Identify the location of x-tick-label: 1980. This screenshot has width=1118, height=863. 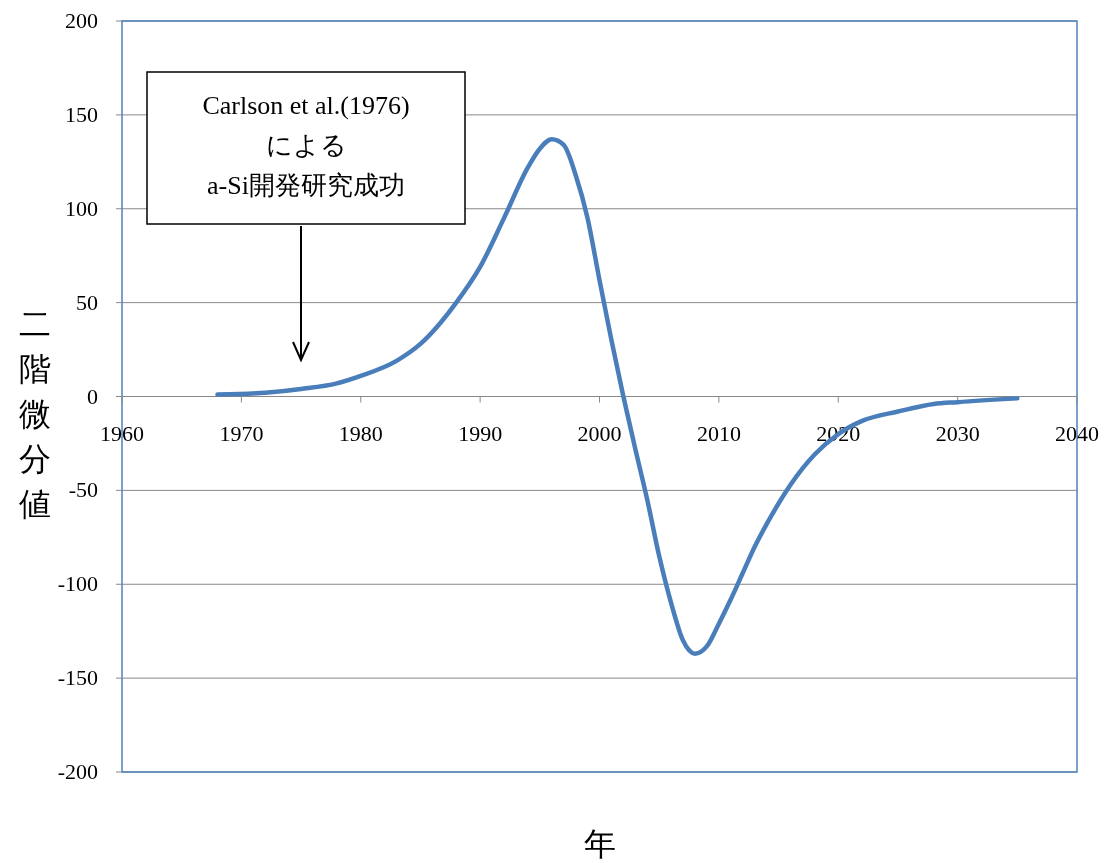
(360, 433).